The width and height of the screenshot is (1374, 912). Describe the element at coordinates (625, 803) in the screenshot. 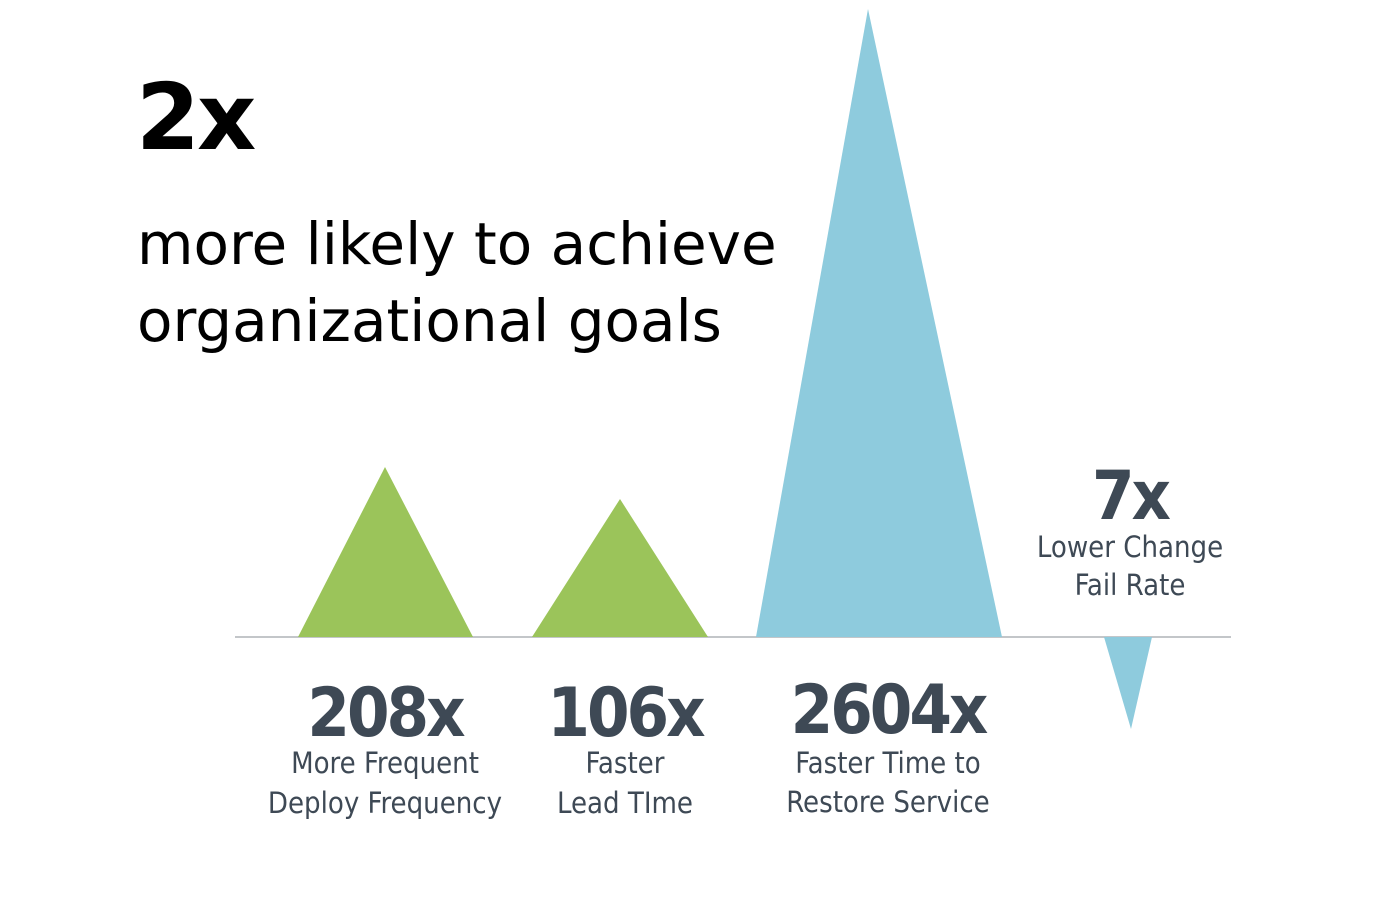

I see `chart-category-label-2-line-2: Lead TIme` at that location.